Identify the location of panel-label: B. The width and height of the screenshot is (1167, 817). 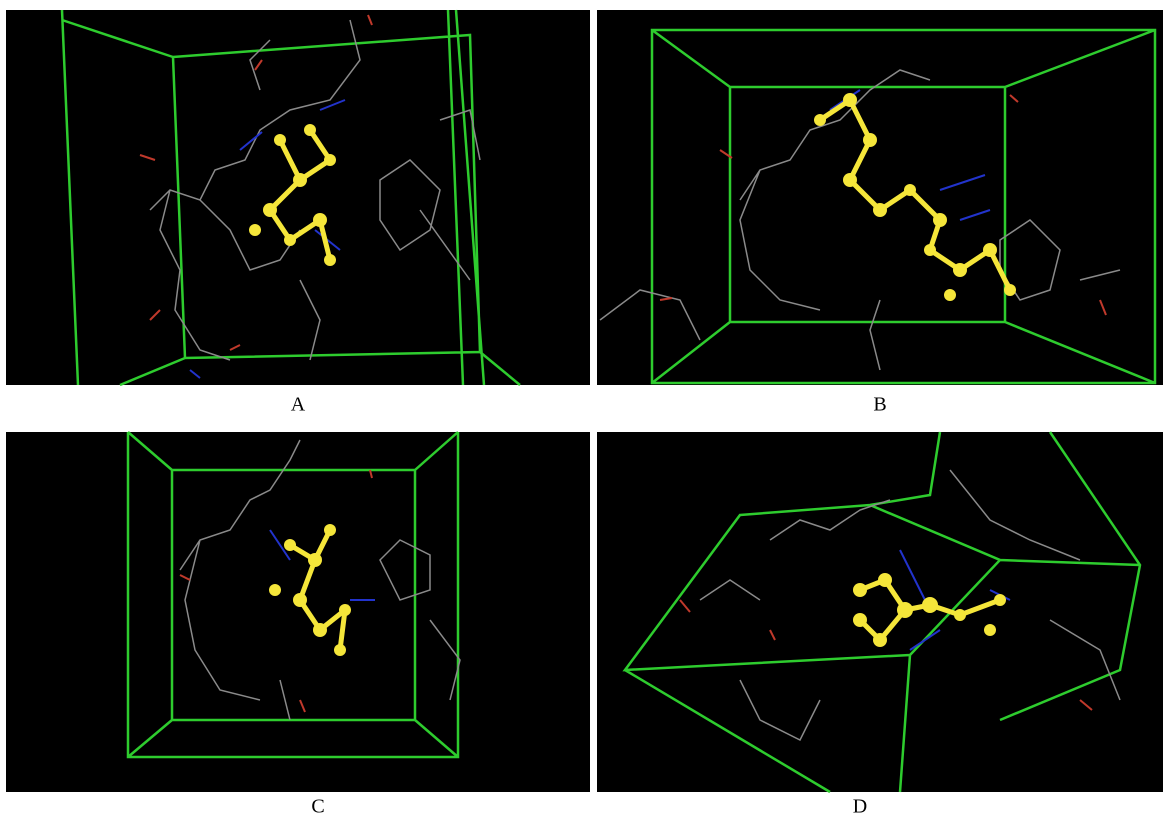
(879, 405).